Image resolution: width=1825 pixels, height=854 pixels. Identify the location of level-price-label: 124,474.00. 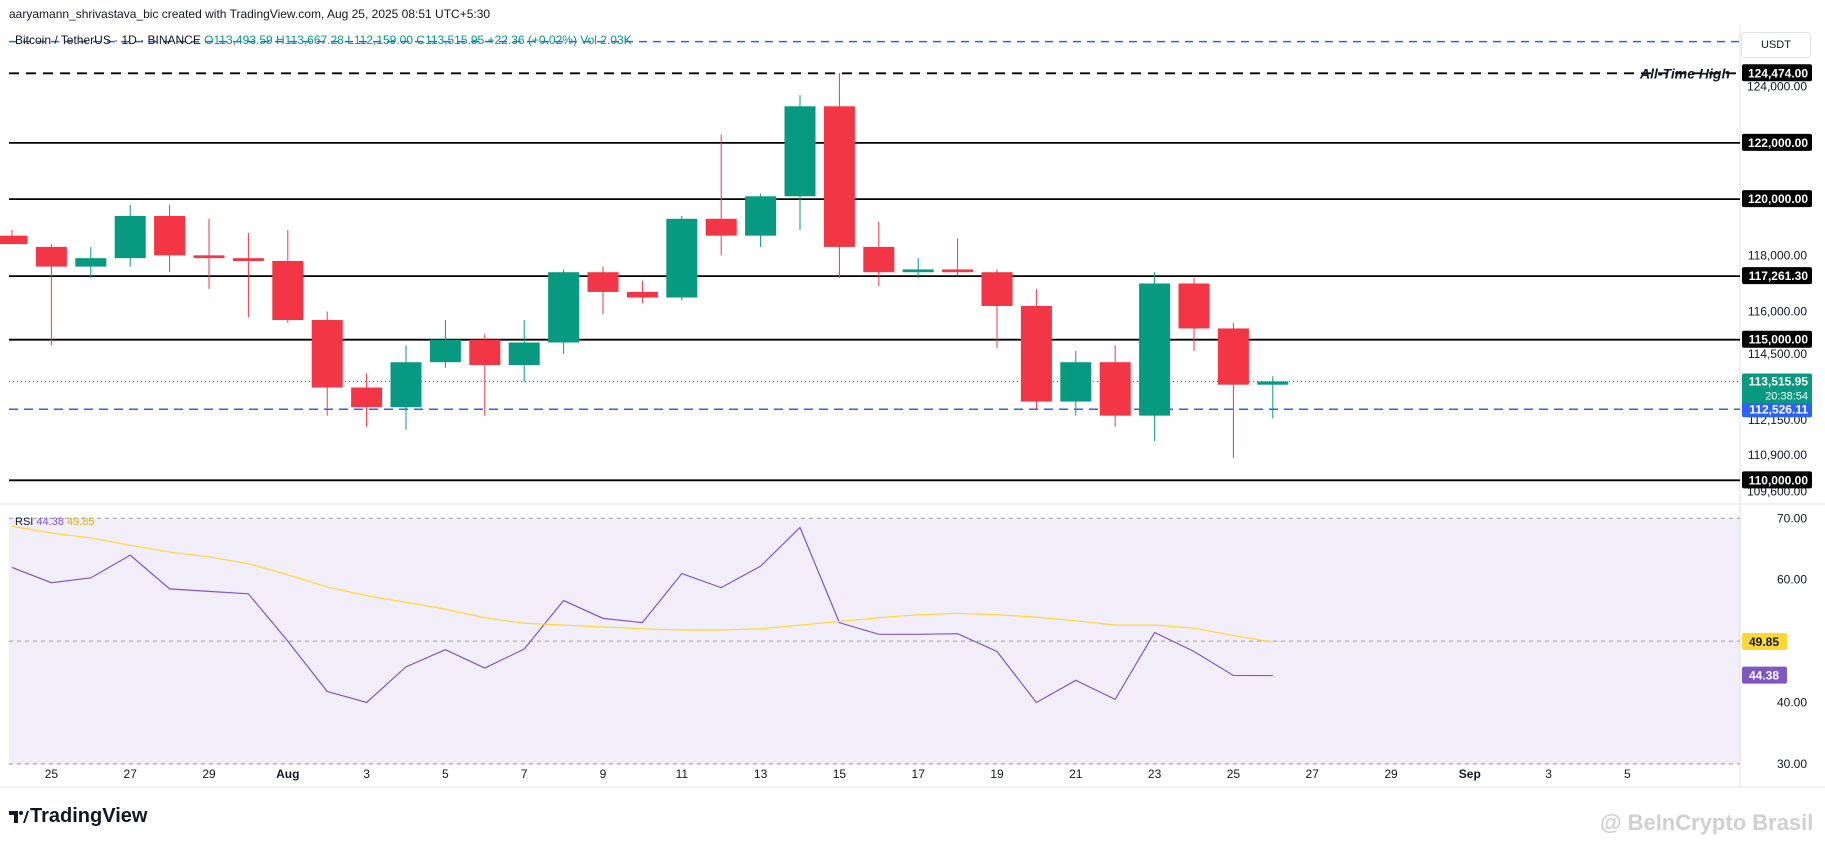
(1778, 73).